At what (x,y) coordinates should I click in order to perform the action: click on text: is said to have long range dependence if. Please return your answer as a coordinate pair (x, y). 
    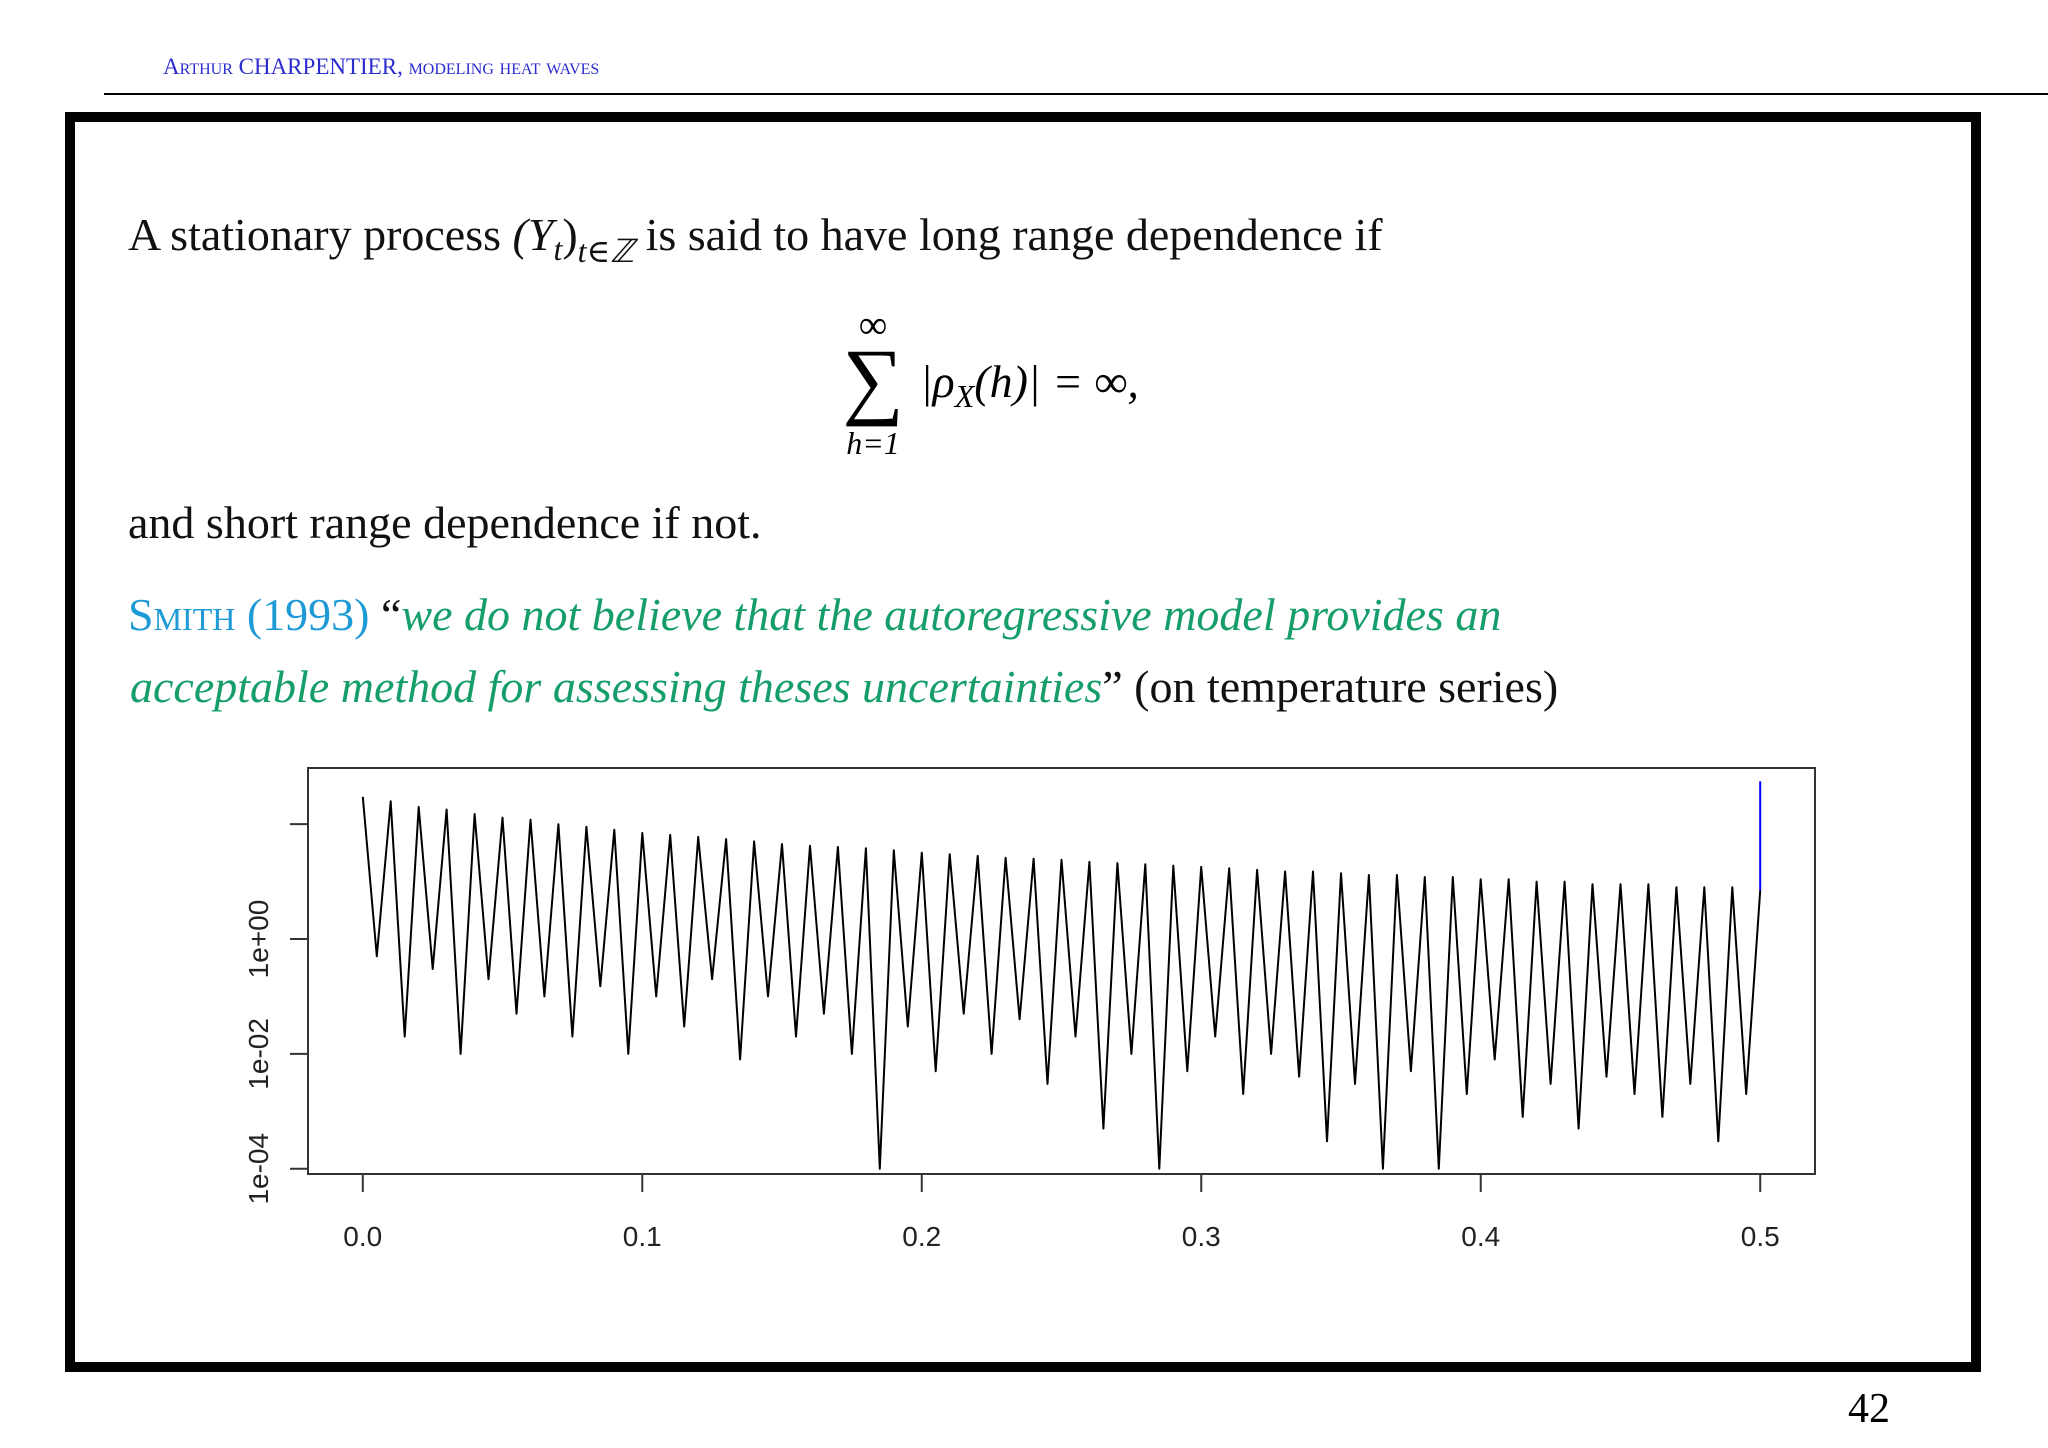
    Looking at the image, I should click on (1008, 234).